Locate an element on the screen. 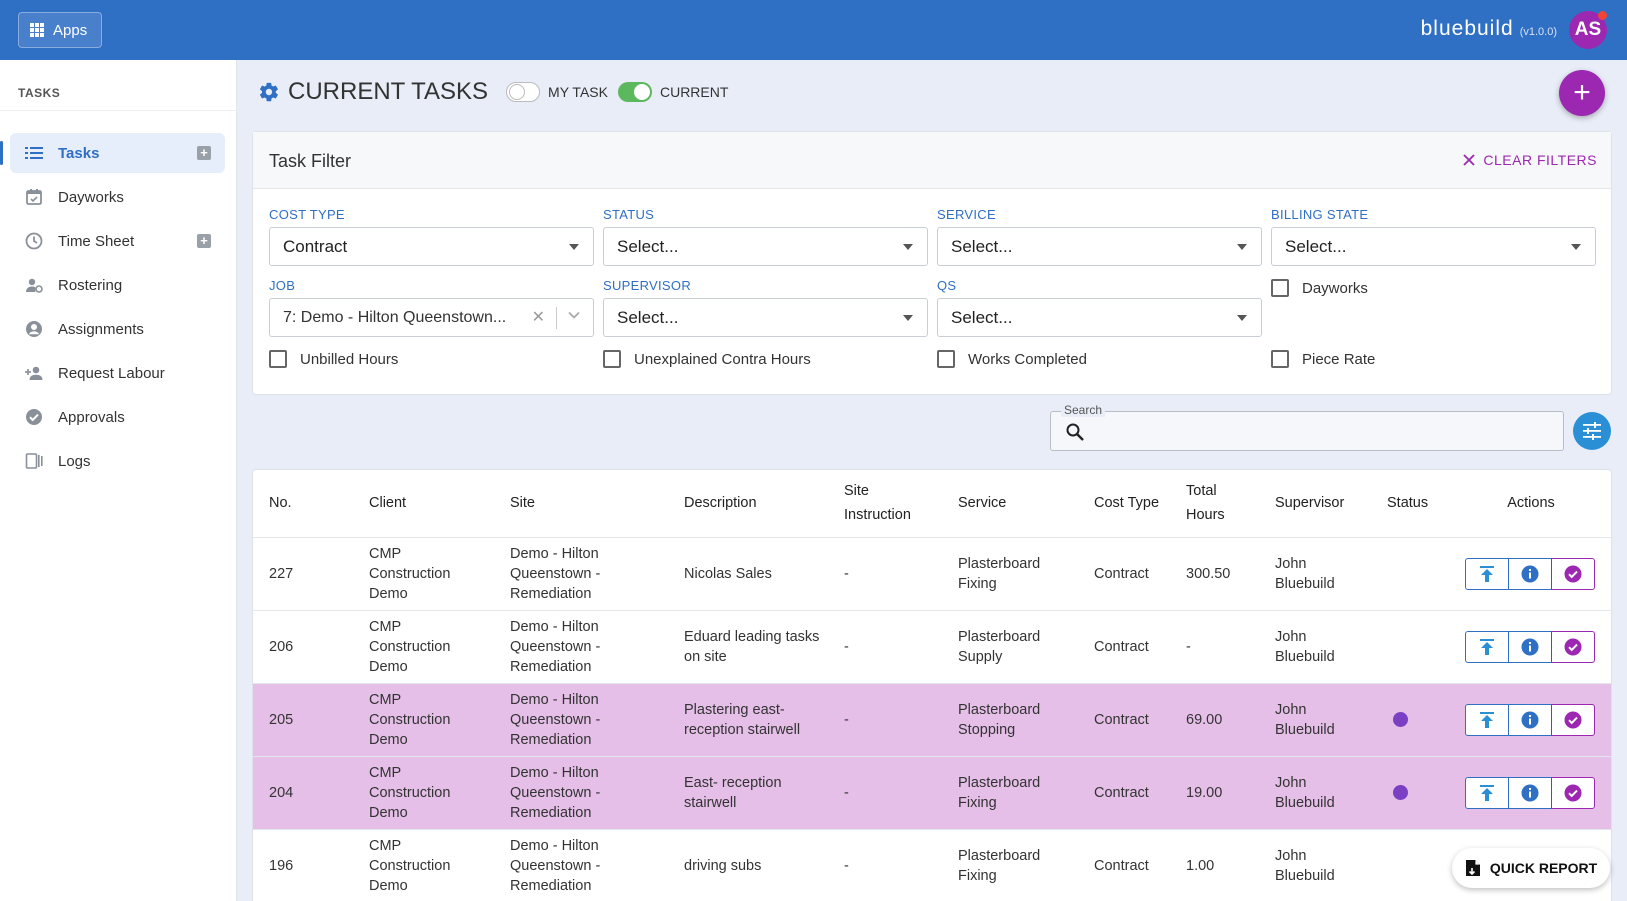 The width and height of the screenshot is (1627, 901). dayworks-checkbox: Dayworks is located at coordinates (1319, 288).